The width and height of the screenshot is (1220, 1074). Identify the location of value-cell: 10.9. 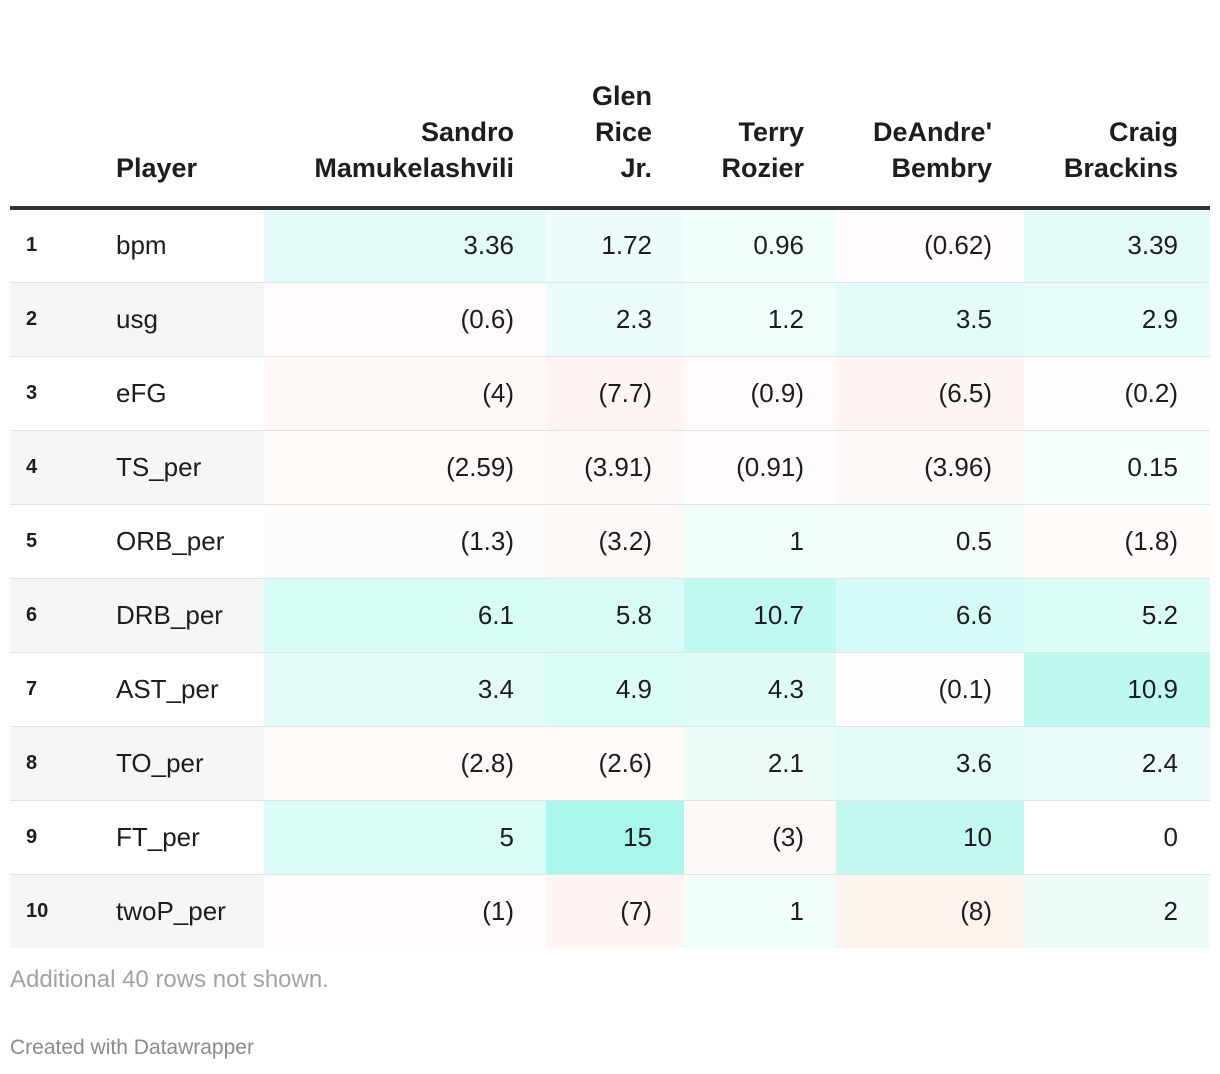
(1117, 689).